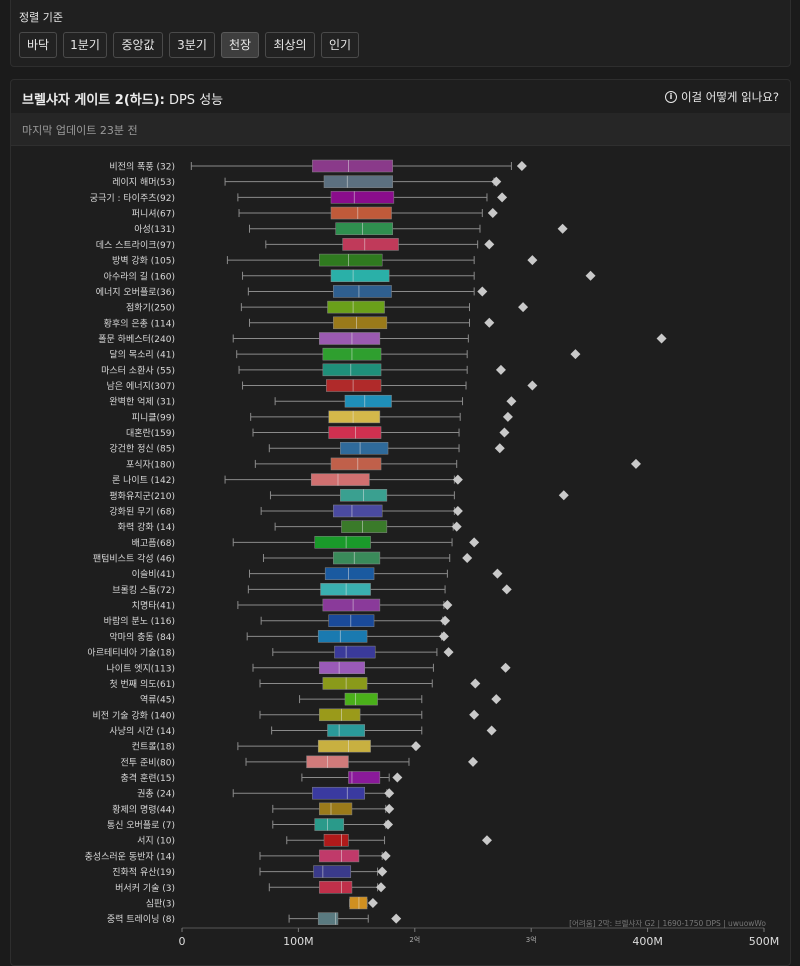  What do you see at coordinates (156, 841) in the screenshot?
I see `row-label: 서지 (10)` at bounding box center [156, 841].